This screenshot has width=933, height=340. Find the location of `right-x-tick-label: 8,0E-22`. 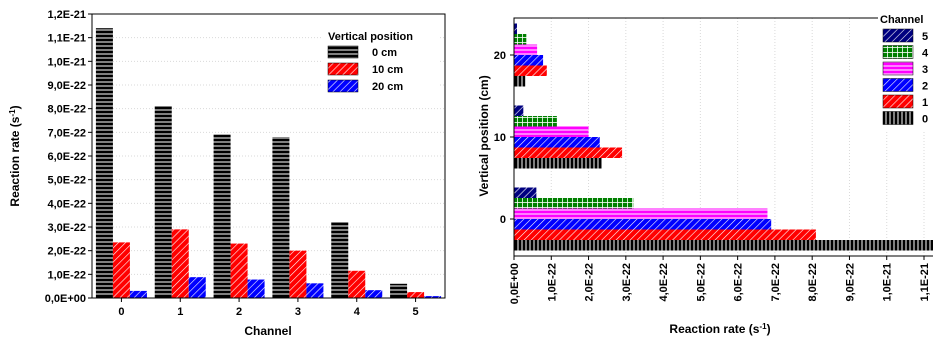

right-x-tick-label: 8,0E-22 is located at coordinates (813, 282).